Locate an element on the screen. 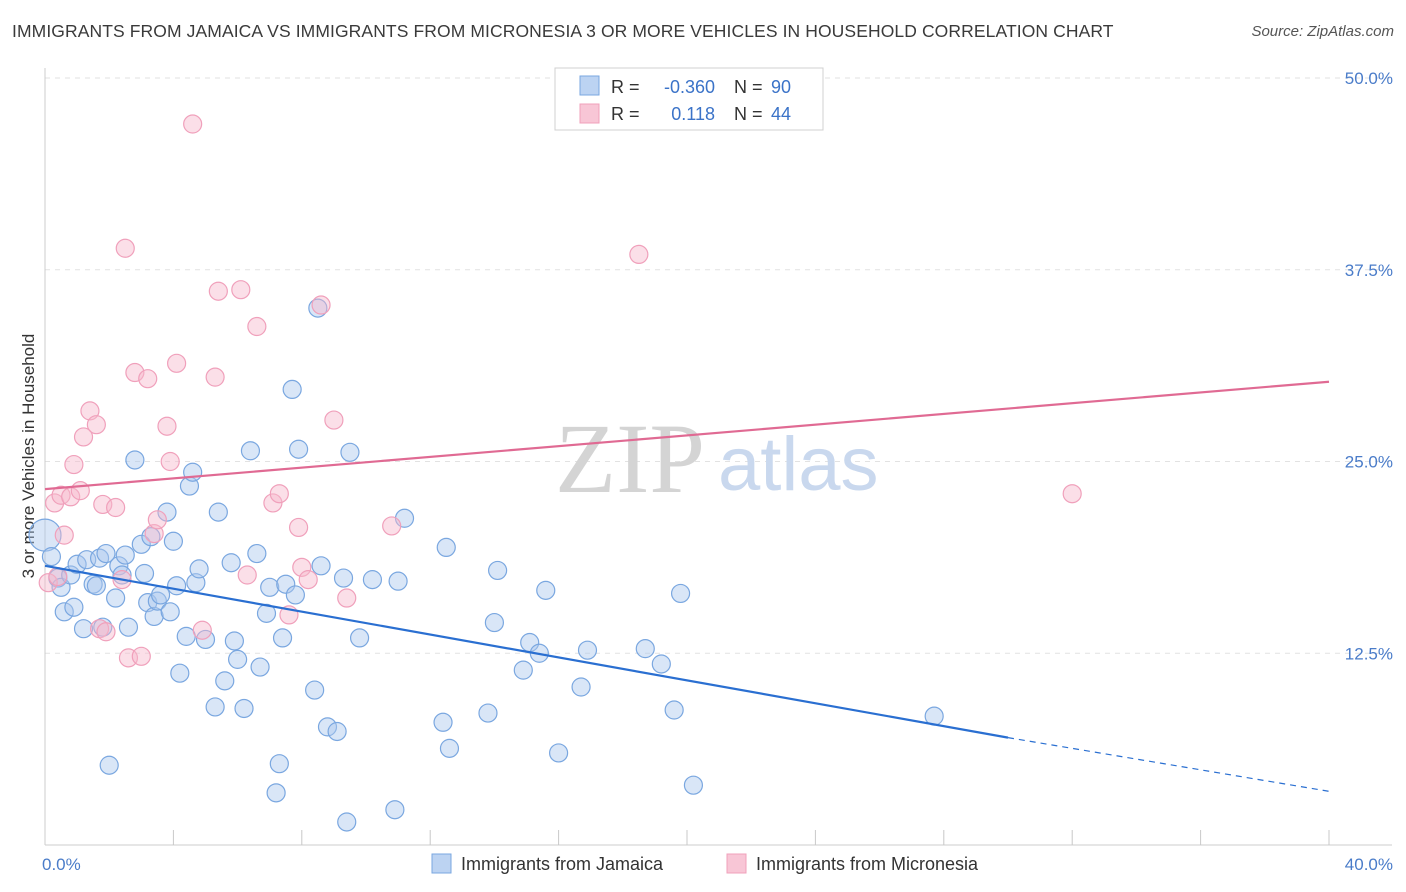 Image resolution: width=1406 pixels, height=892 pixels. trendline-jamaica is located at coordinates (526, 651).